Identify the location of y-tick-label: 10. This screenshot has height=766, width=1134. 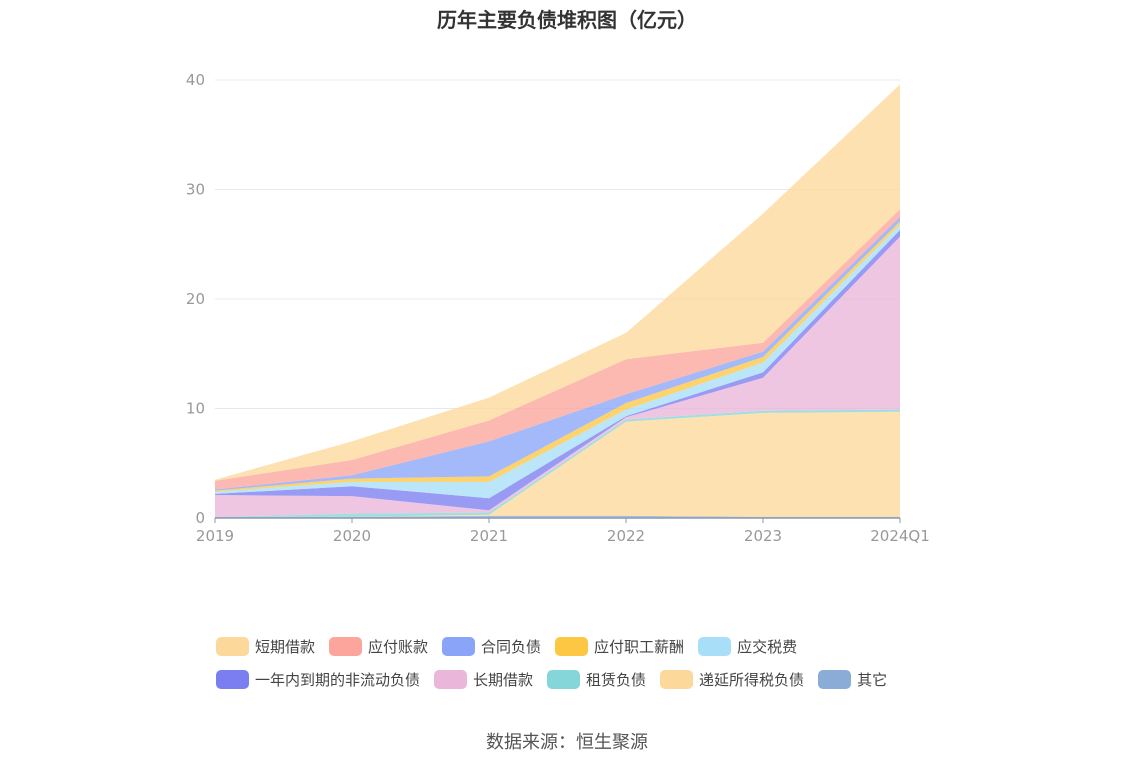
(195, 409).